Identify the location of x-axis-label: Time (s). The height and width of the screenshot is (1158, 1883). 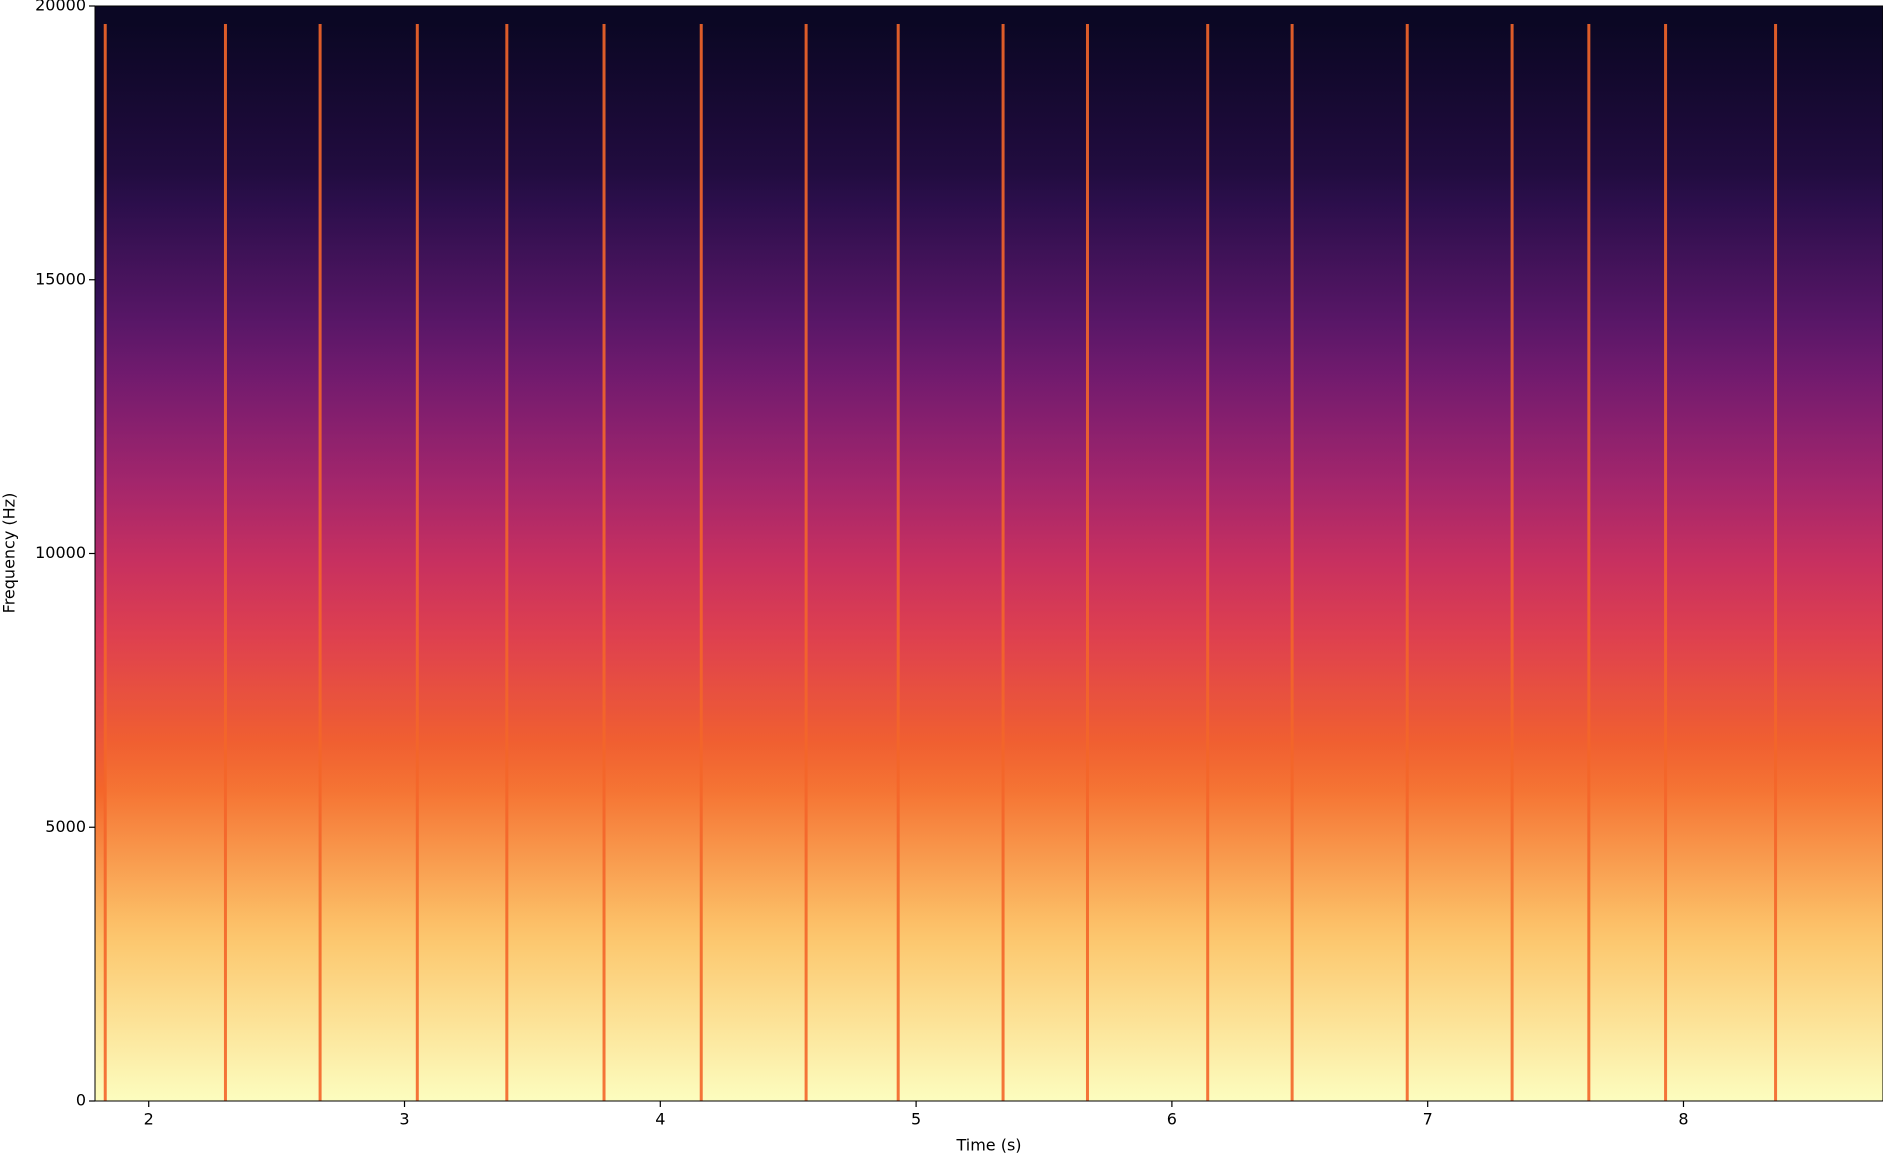
(988, 1145).